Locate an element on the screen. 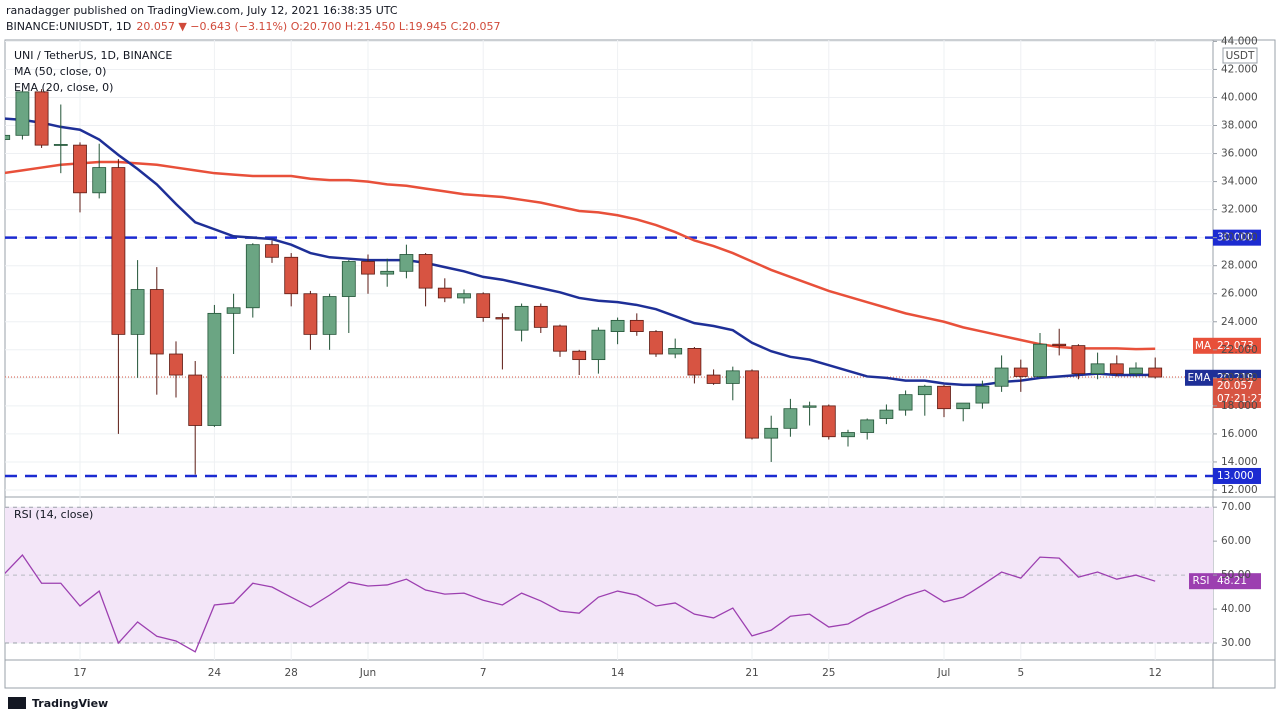 Image resolution: width=1280 pixels, height=721 pixels. currency-label: USDT is located at coordinates (1240, 56).